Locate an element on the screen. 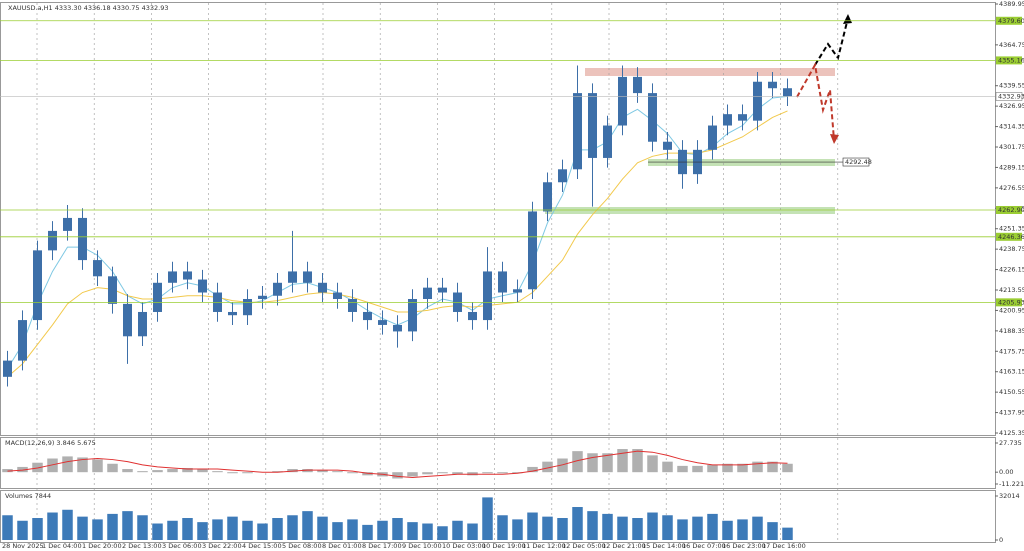  x-tick-label: 11 Dec 12:00 is located at coordinates (544, 546).